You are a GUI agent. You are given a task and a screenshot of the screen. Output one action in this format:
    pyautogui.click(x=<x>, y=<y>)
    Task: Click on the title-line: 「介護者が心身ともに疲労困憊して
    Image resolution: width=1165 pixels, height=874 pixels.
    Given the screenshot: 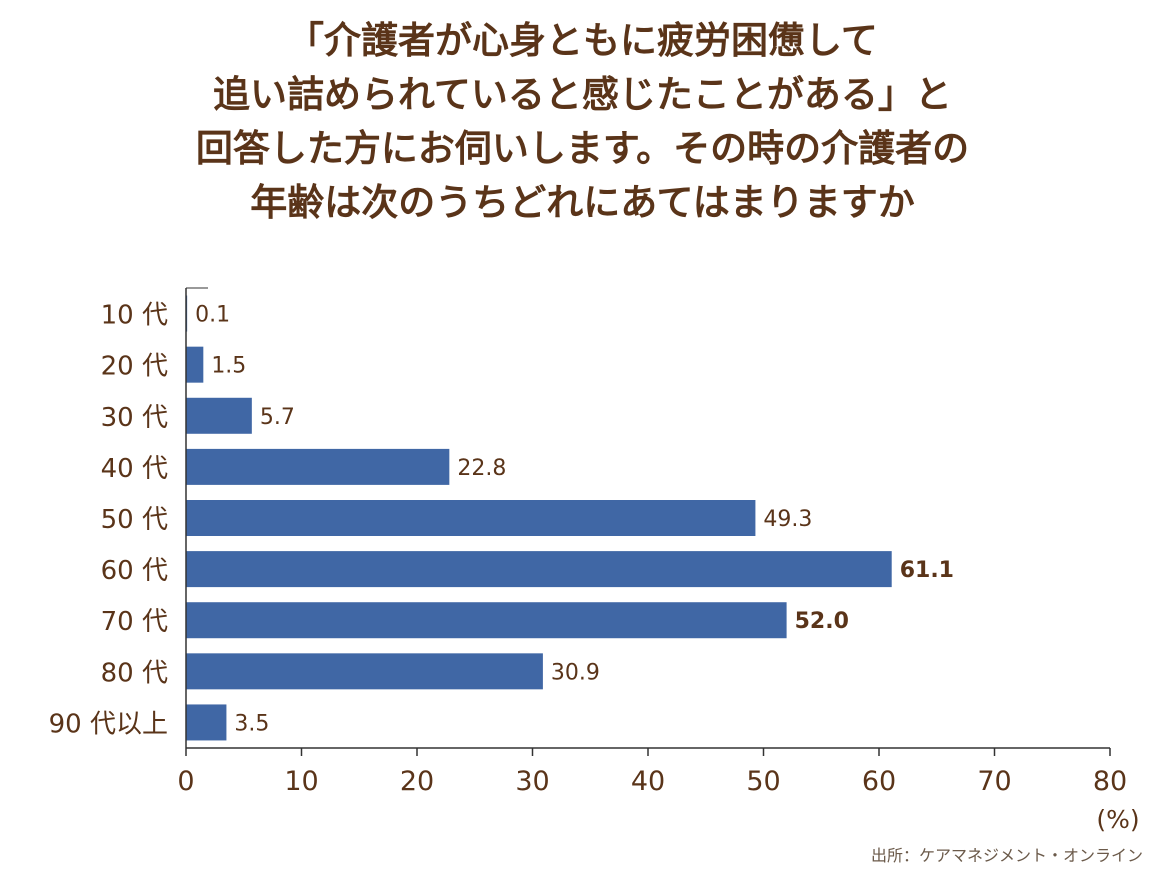 What is the action you would take?
    pyautogui.click(x=582, y=40)
    